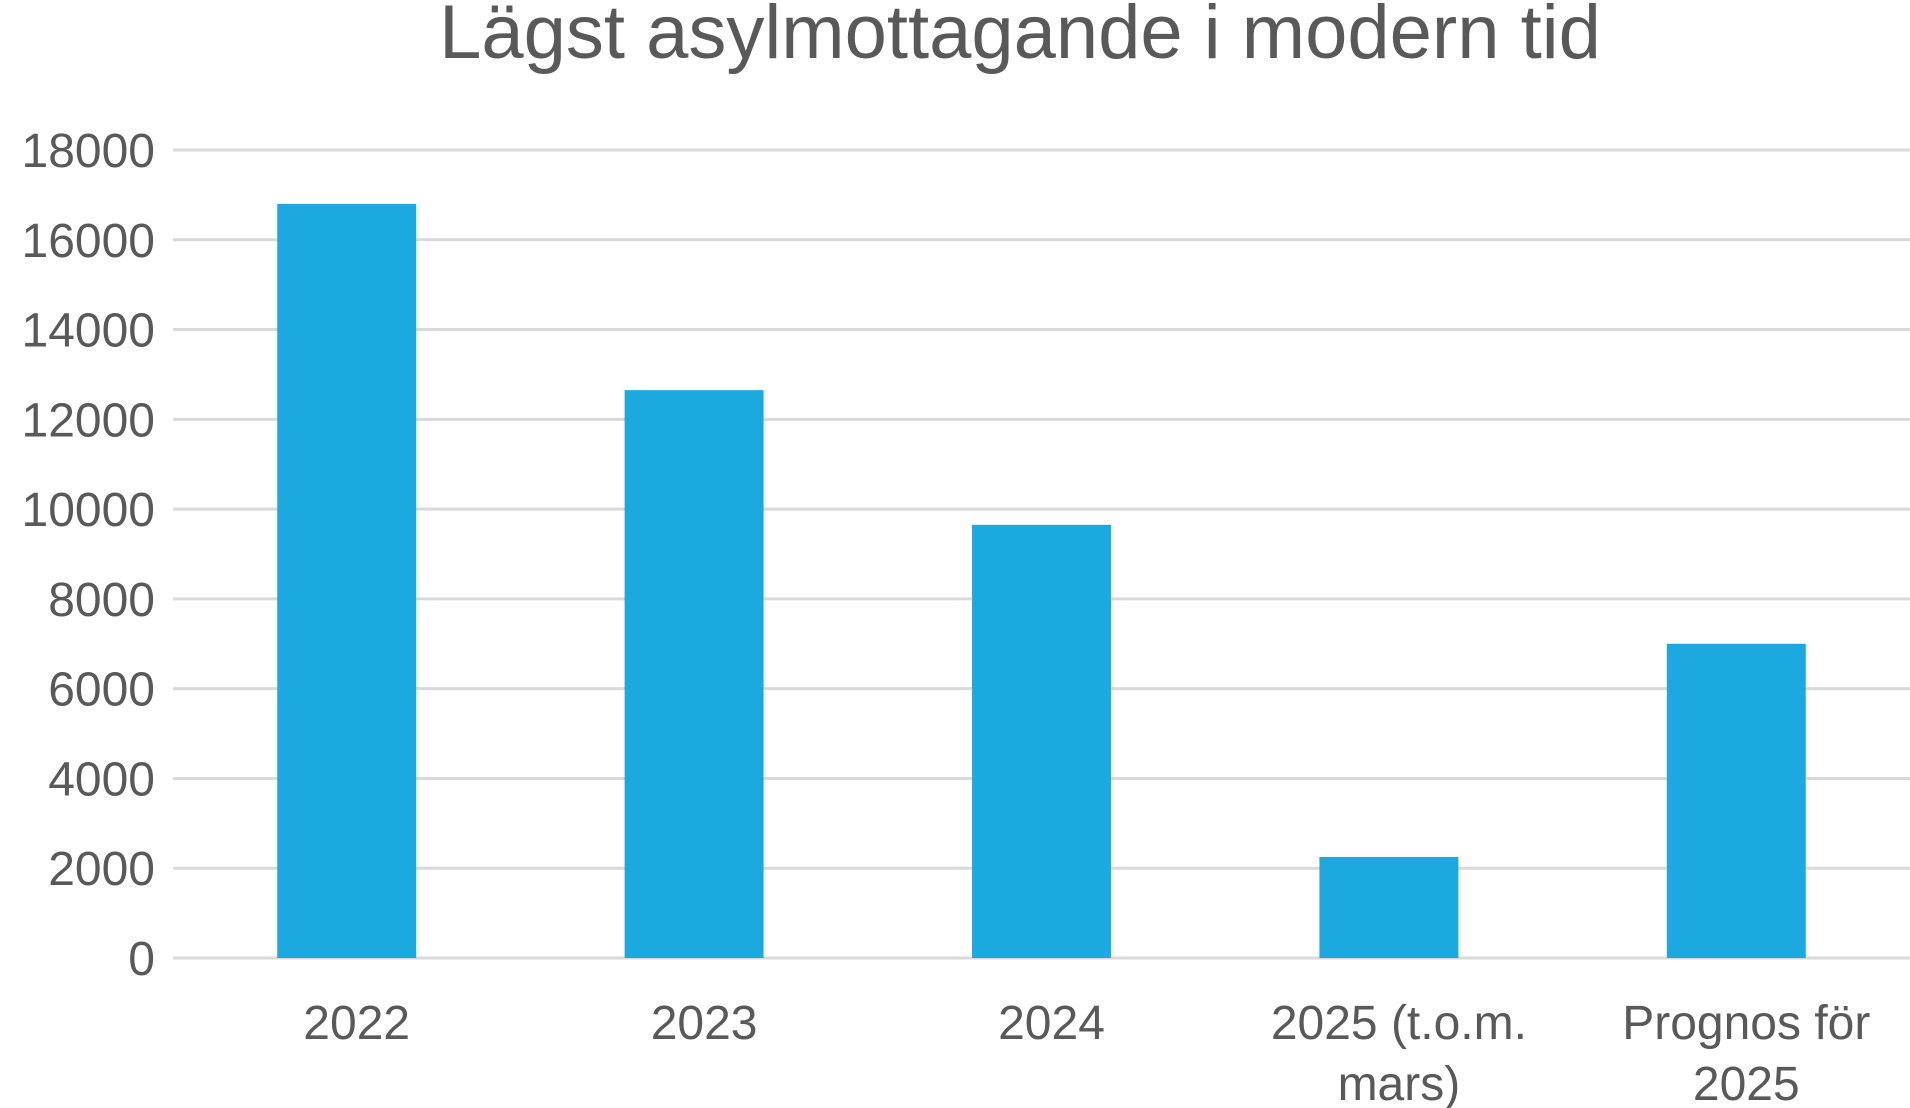 The image size is (1910, 1108). Describe the element at coordinates (1399, 1052) in the screenshot. I see `x-category-label: 2025 (t.o.m. mars)` at that location.